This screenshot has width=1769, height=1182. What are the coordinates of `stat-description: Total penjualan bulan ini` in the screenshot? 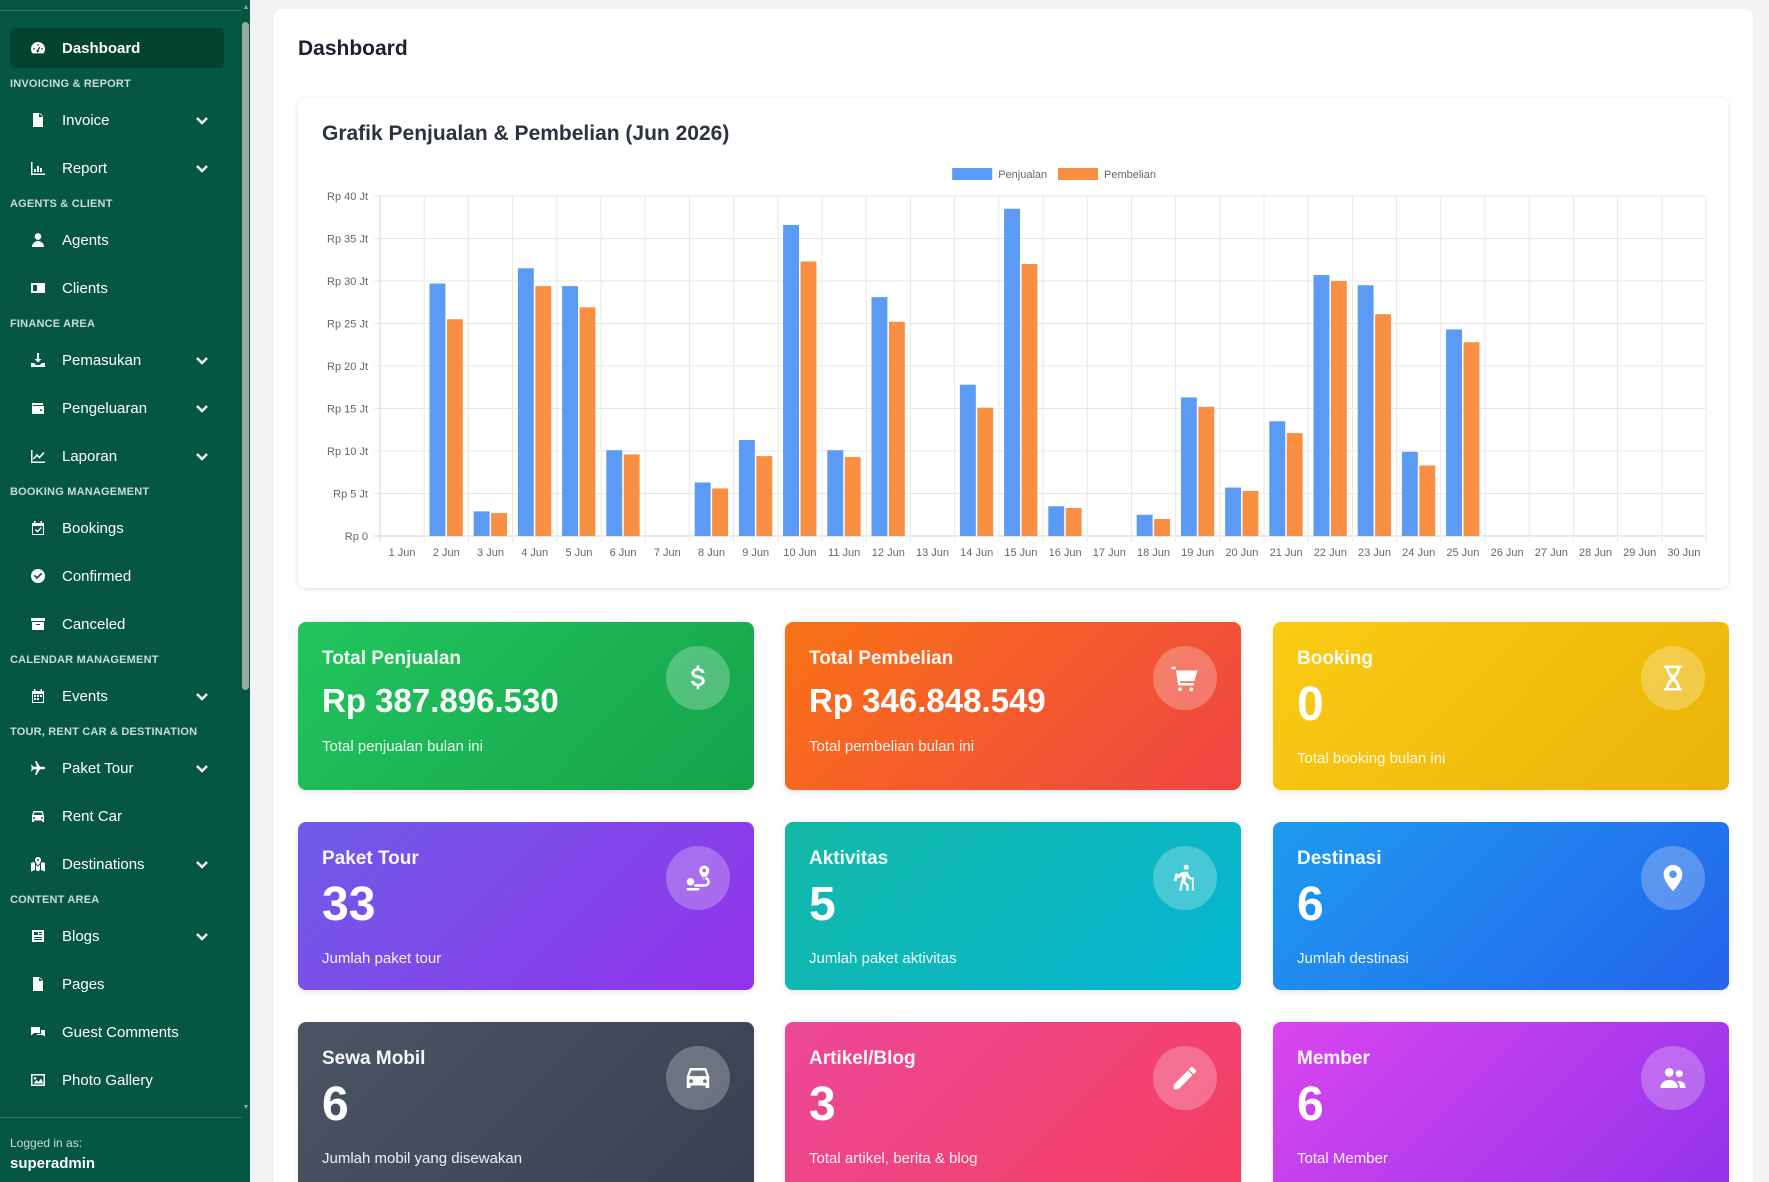 It's located at (402, 746).